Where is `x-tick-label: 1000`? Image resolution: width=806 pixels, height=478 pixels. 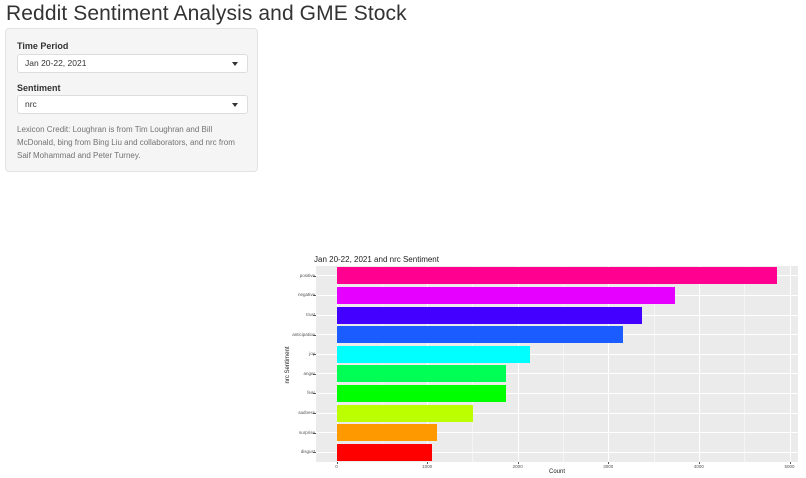
x-tick-label: 1000 is located at coordinates (427, 466).